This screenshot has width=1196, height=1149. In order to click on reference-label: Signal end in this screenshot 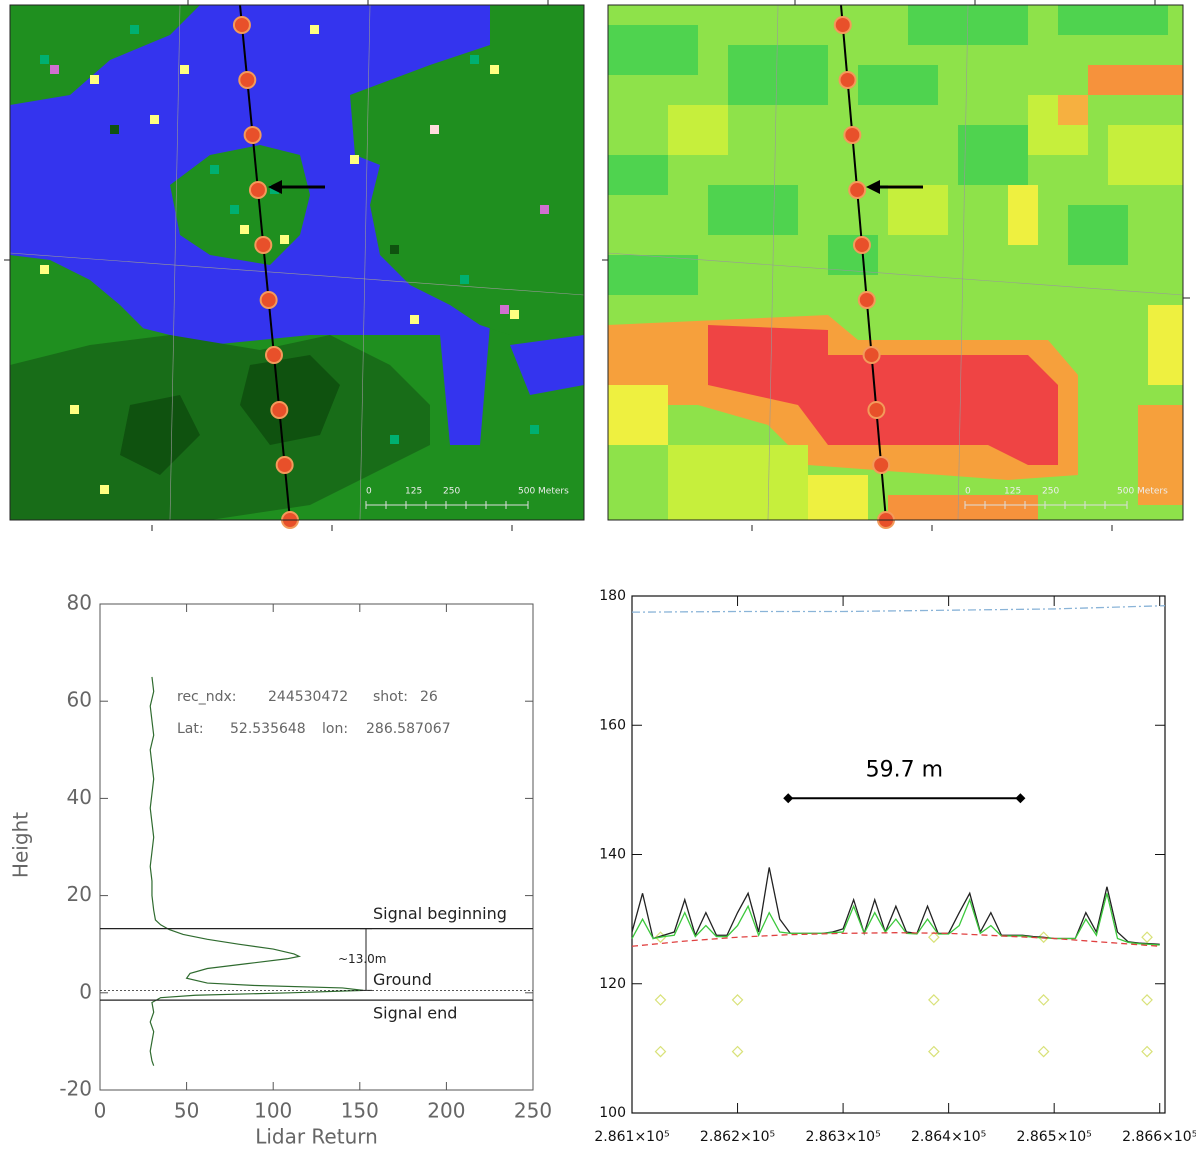, I will do `click(415, 1013)`.